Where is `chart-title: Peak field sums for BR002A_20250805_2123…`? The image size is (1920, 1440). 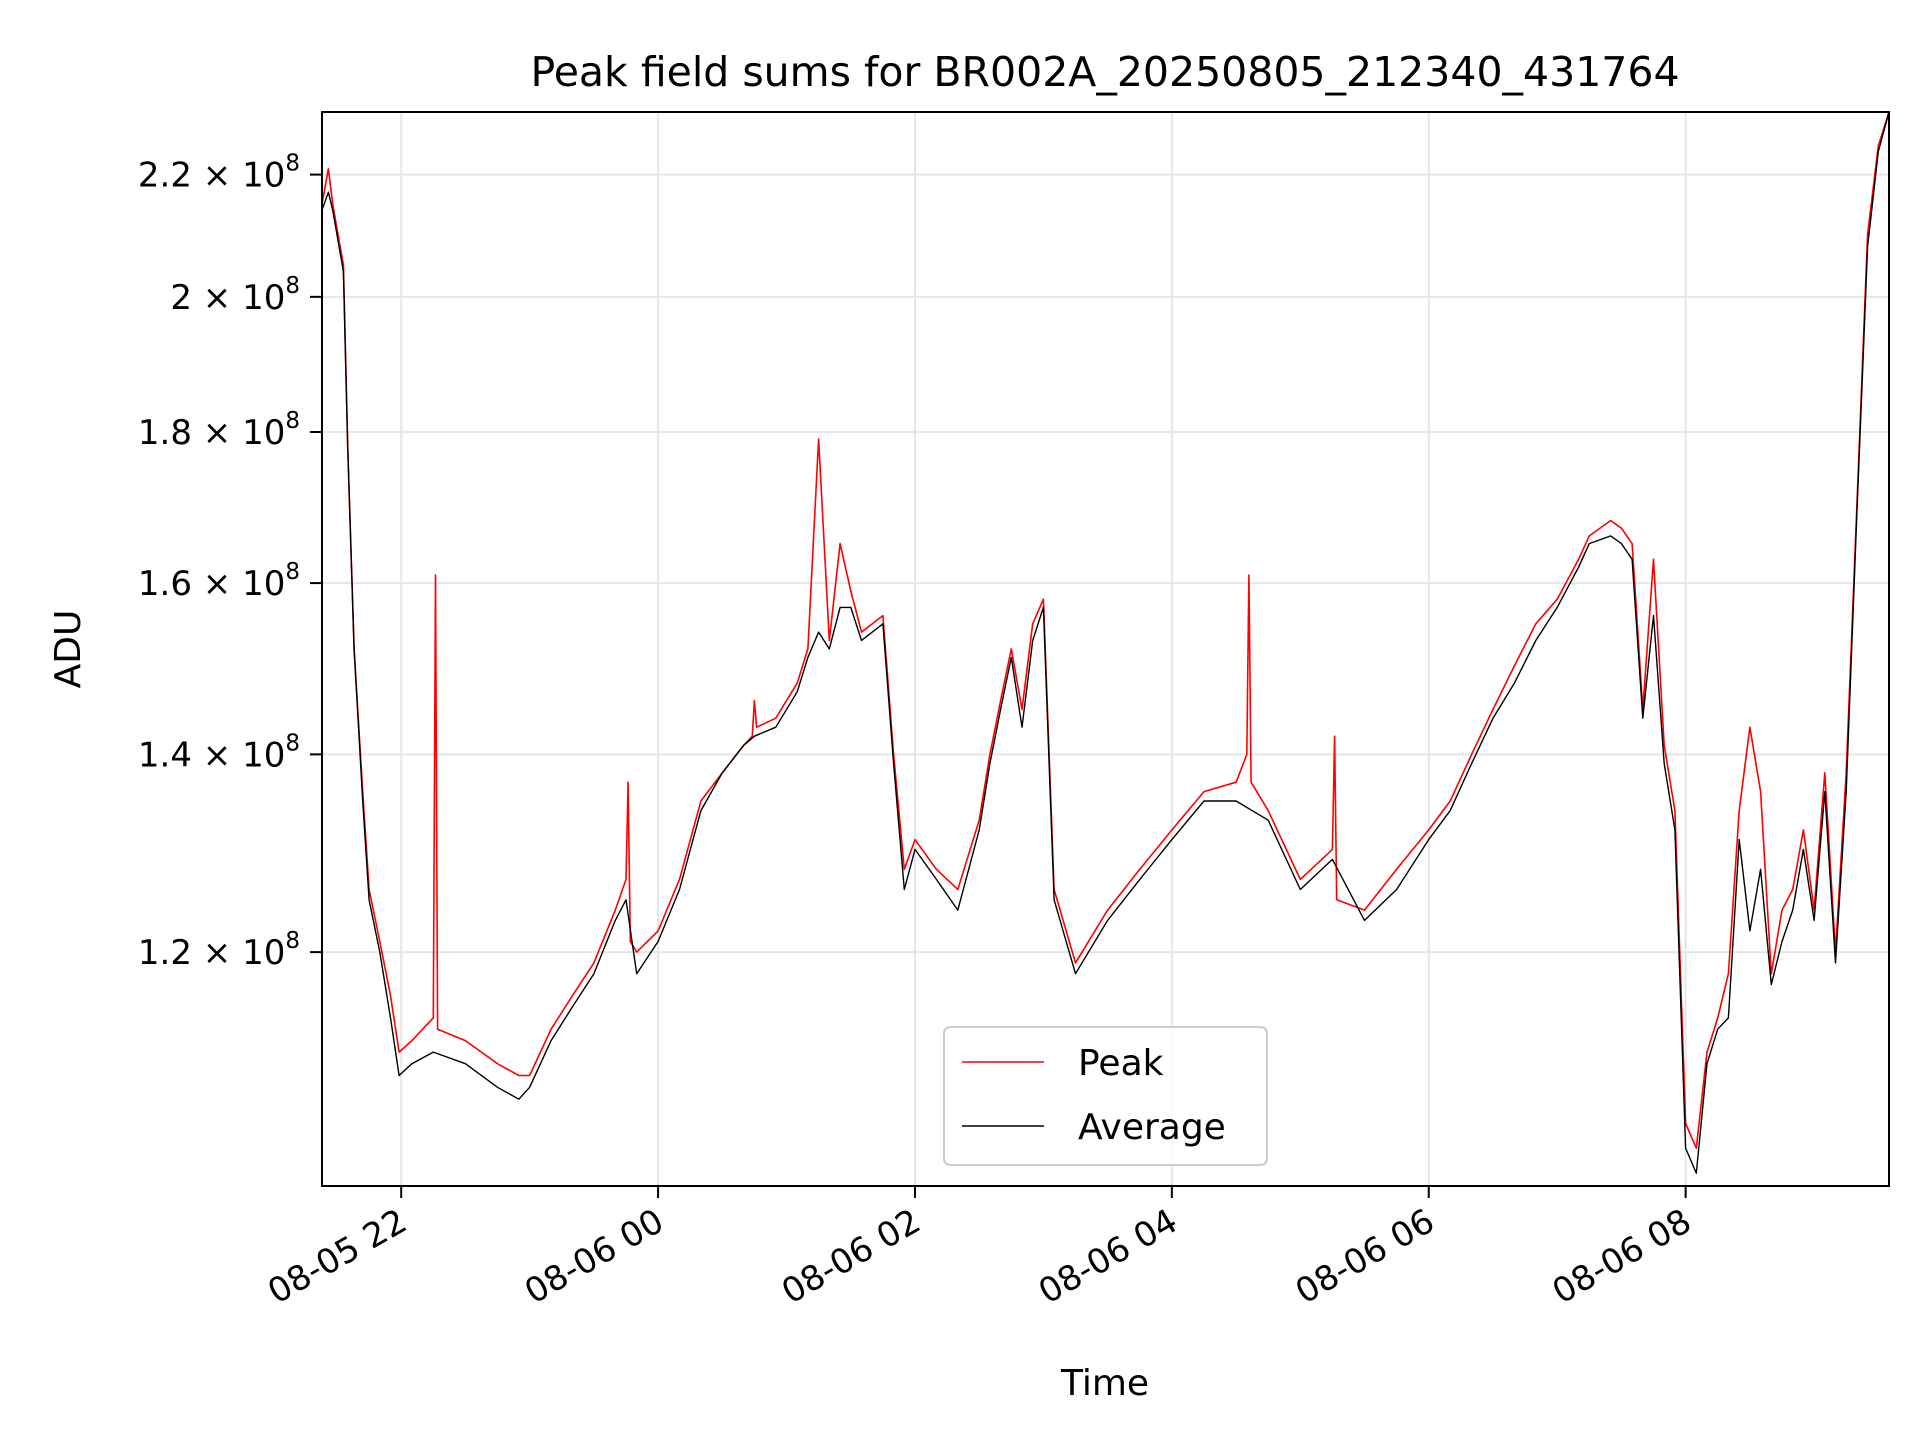 chart-title: Peak field sums for BR002A_20250805_2123… is located at coordinates (1104, 72).